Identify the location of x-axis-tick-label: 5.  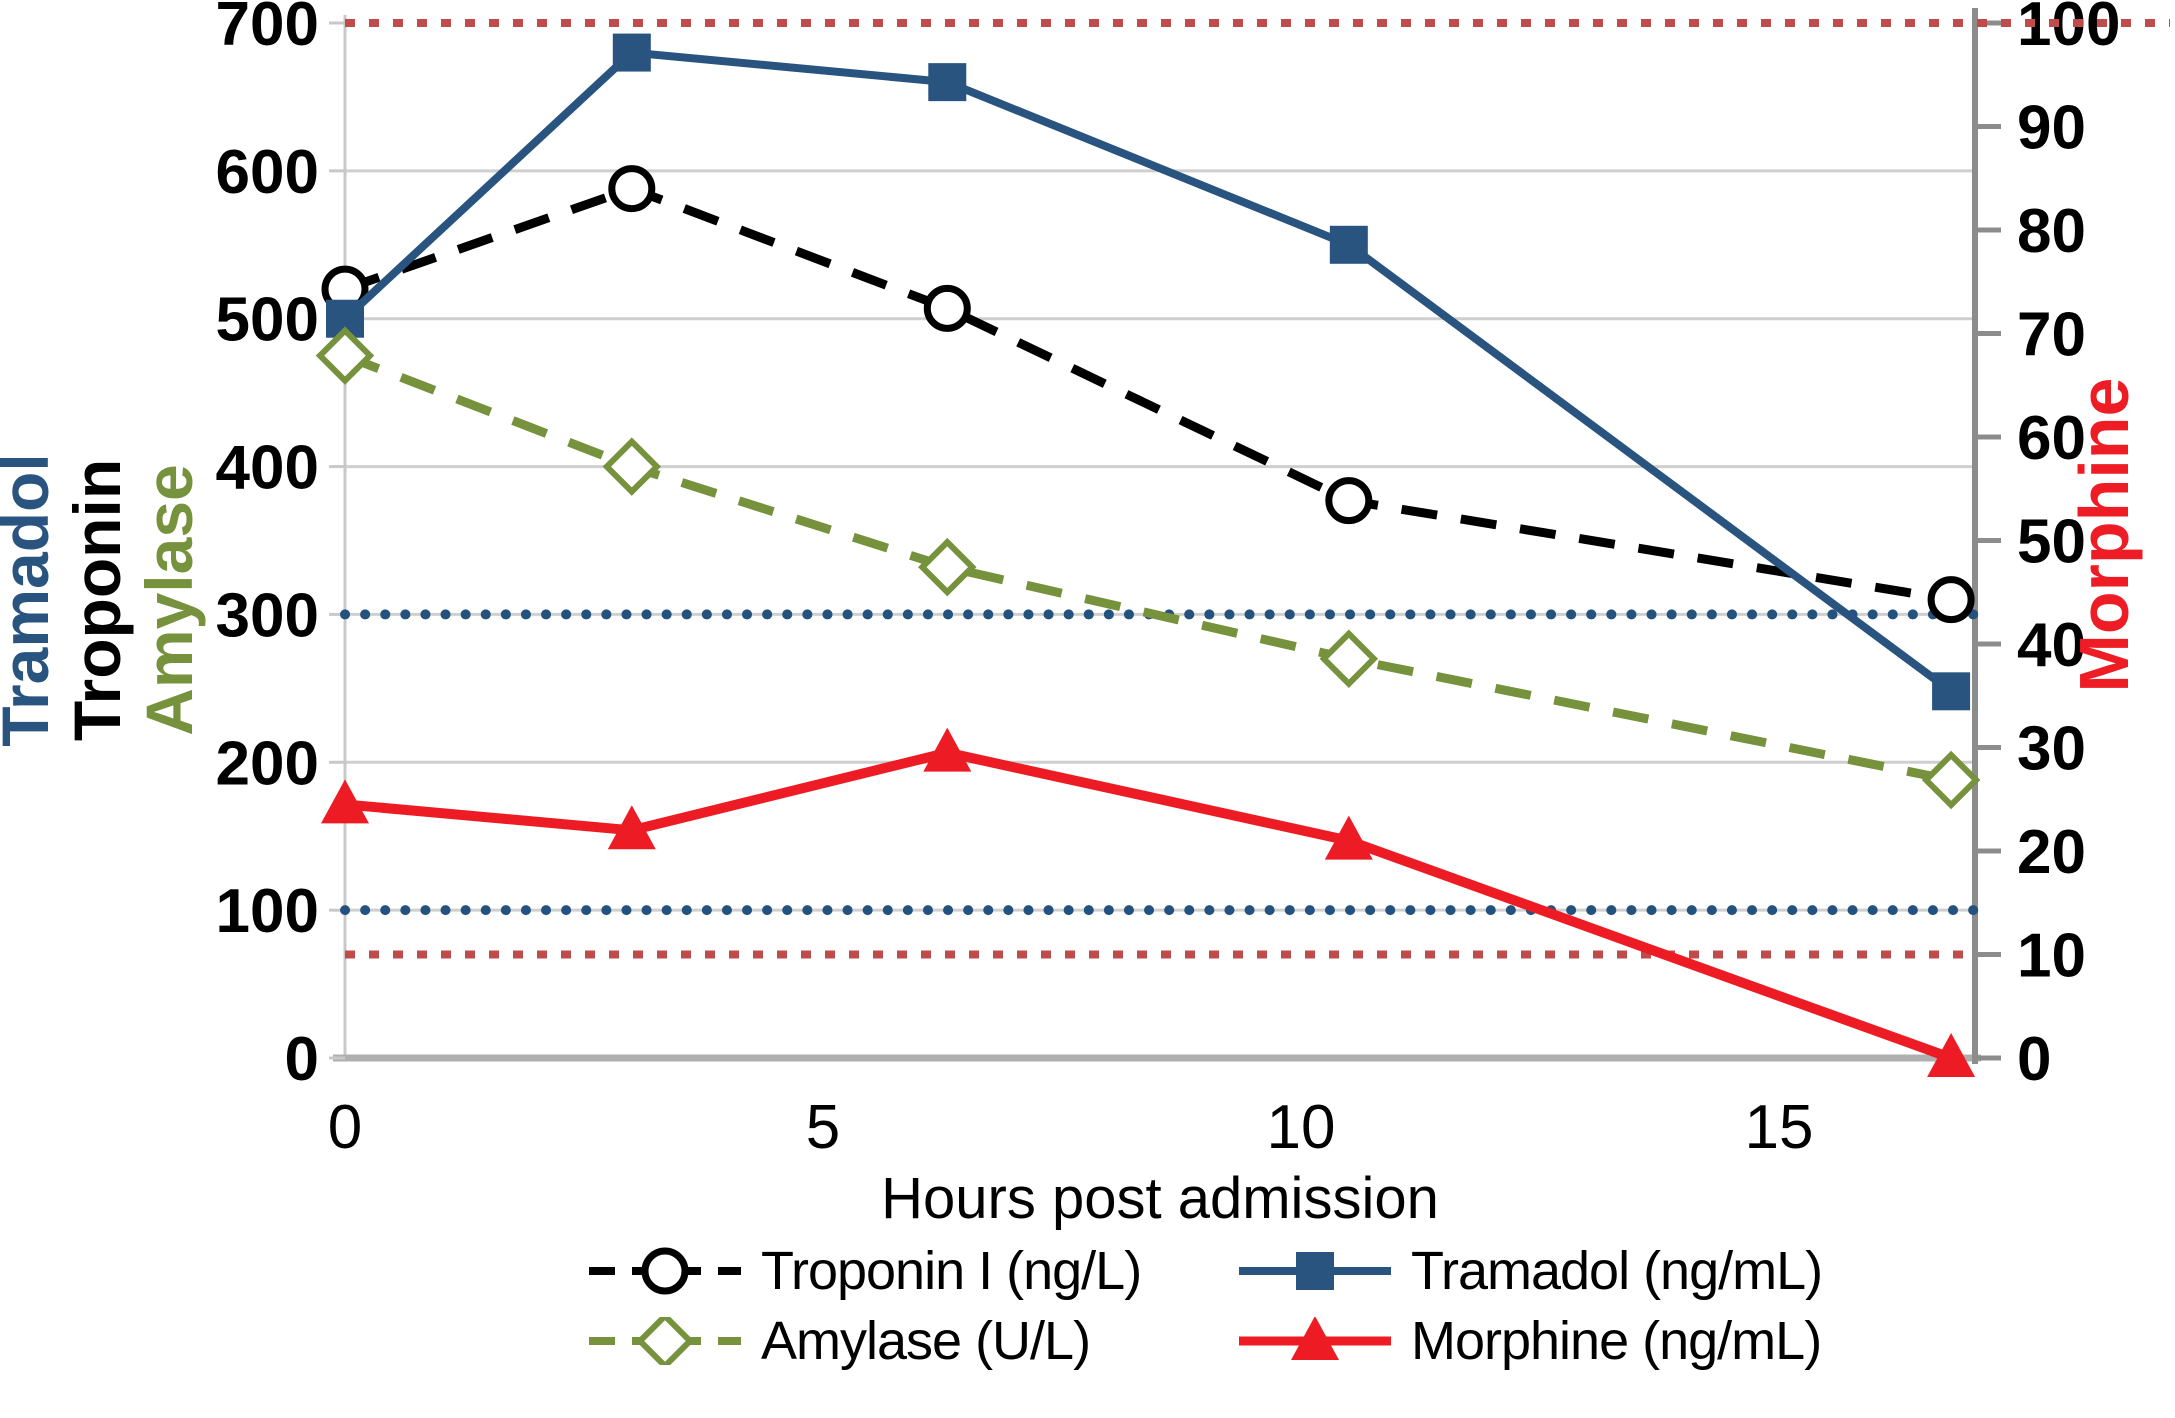
(823, 1127).